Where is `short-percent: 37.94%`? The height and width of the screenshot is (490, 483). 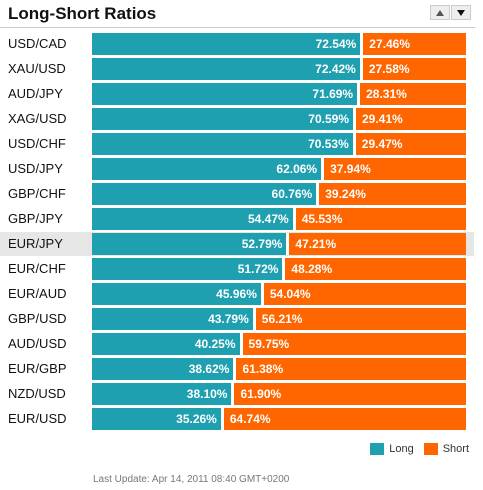
short-percent: 37.94% is located at coordinates (350, 169).